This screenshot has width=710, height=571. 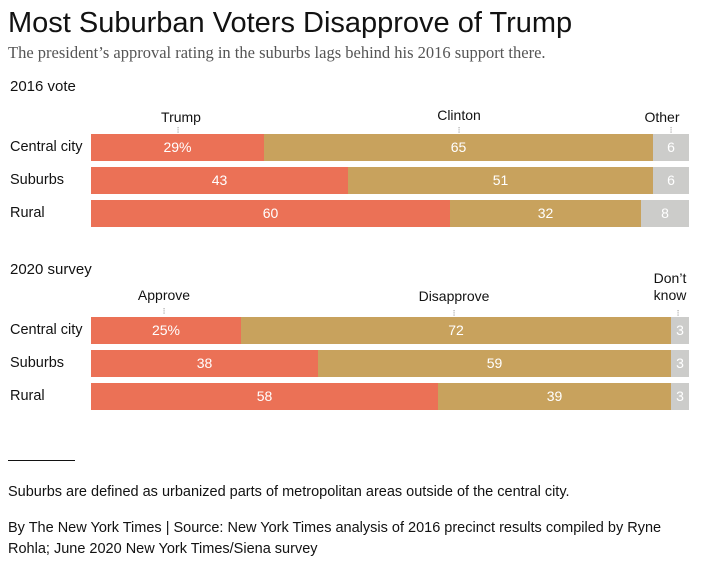 I want to click on legend-tick-clinton: ⁝, so click(x=459, y=130).